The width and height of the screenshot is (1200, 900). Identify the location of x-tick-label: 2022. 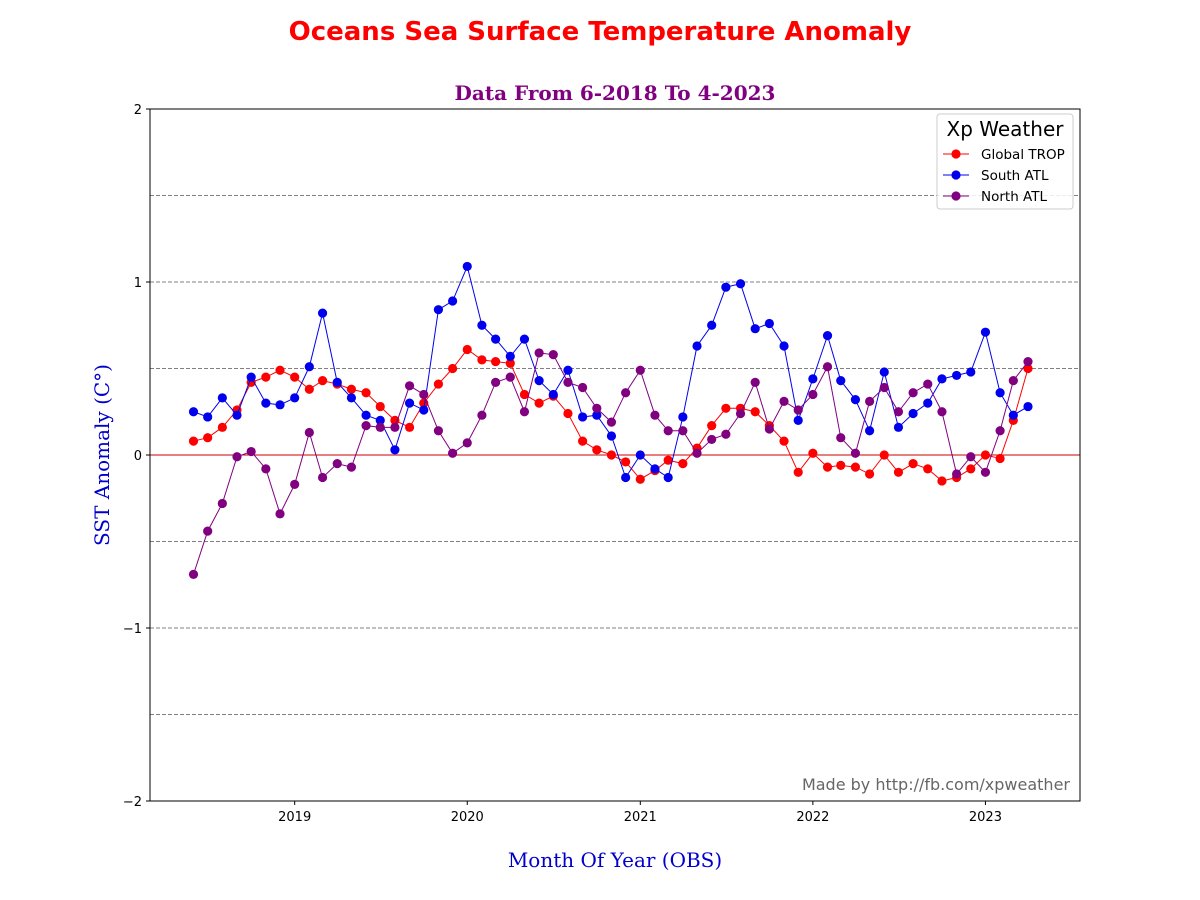
(812, 817).